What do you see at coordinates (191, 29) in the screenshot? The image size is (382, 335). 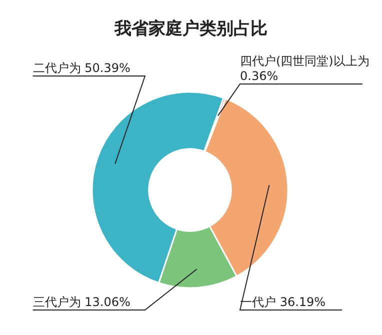 I see `chart-title: 我省家庭户类别占比` at bounding box center [191, 29].